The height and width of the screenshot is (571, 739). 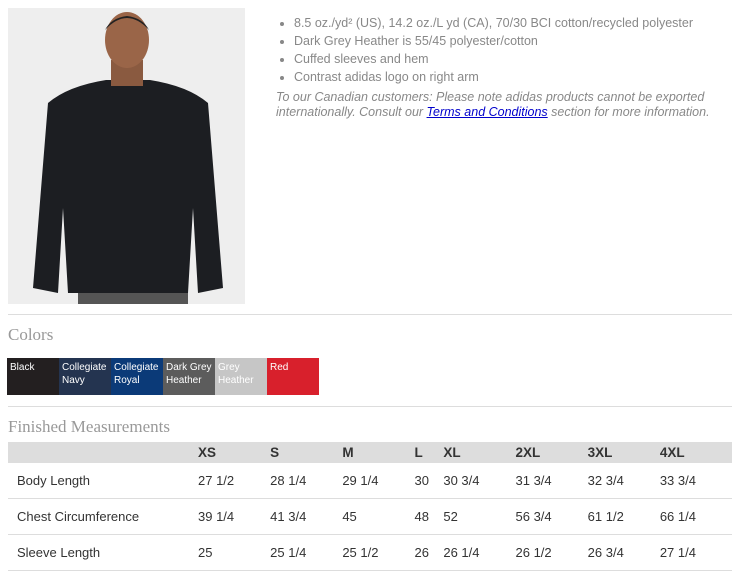 I want to click on measurement-cell: 29 1/4, so click(x=378, y=481).